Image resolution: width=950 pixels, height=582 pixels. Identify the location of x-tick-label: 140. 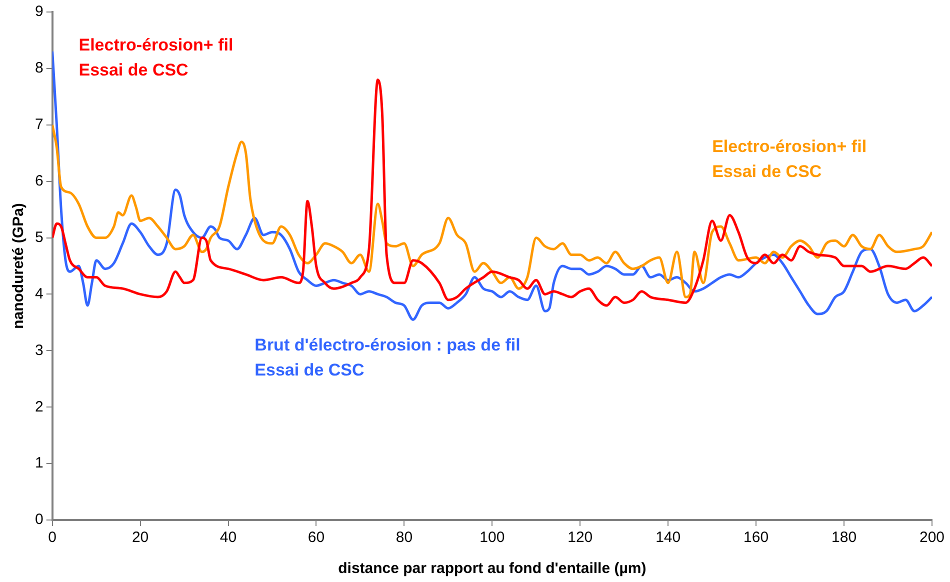
(668, 537).